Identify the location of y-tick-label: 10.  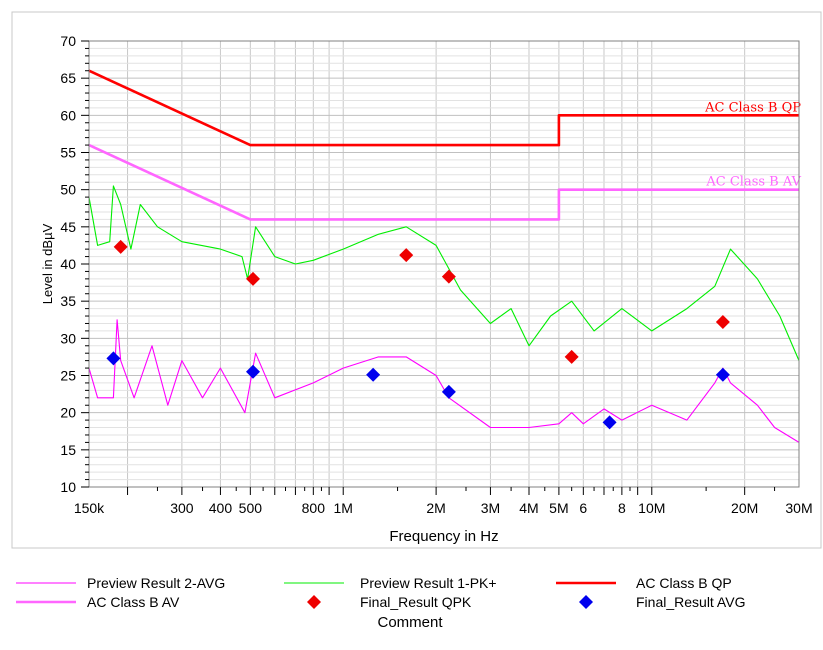
(68, 487).